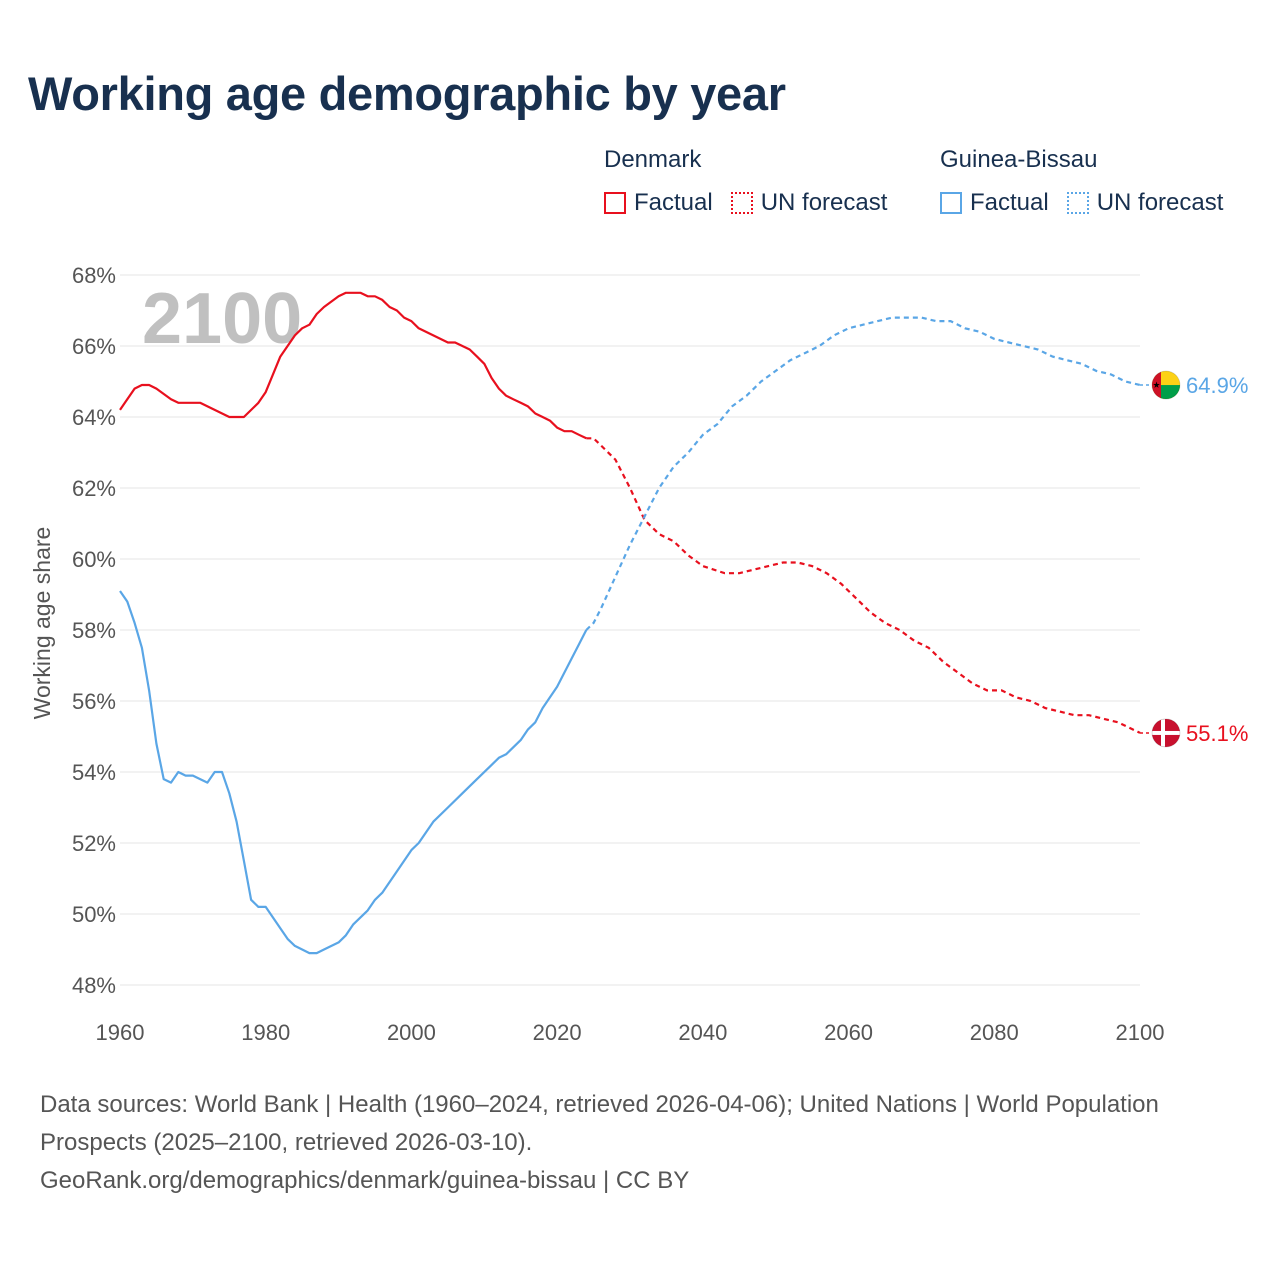  I want to click on end-value-label-denmark: 55.1%, so click(1217, 733).